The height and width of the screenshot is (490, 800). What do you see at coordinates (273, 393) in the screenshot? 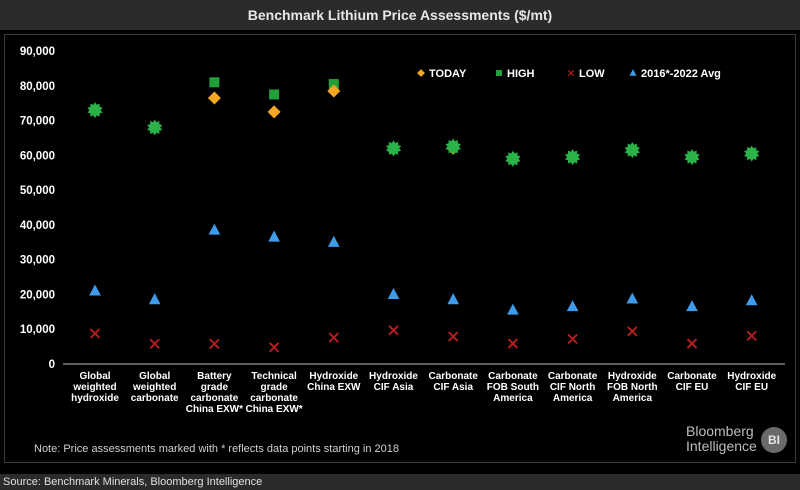
I see `x-category-label: Technical grade carbonate China EXW*` at bounding box center [273, 393].